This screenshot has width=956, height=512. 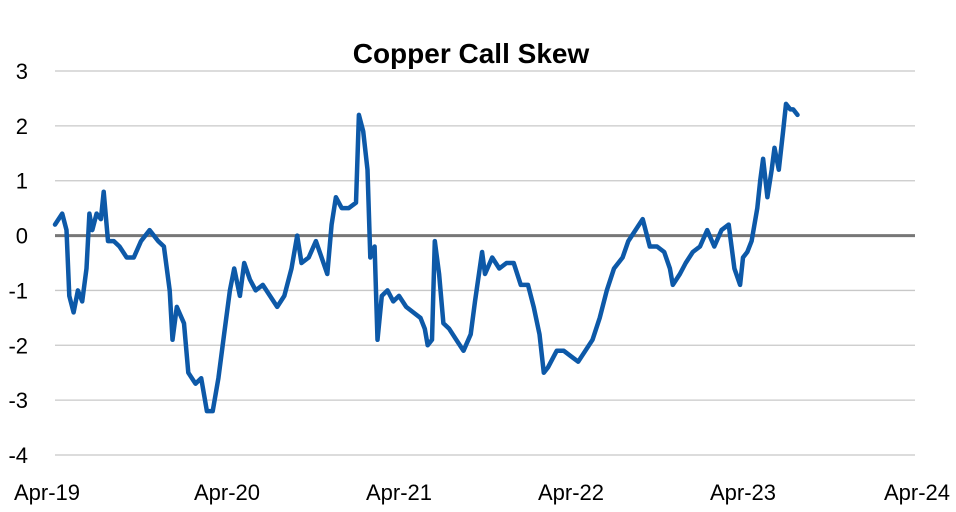 I want to click on y-axis-tick-labels: 3 2 1 0 -1 -2 -3 -4, so click(x=18, y=263).